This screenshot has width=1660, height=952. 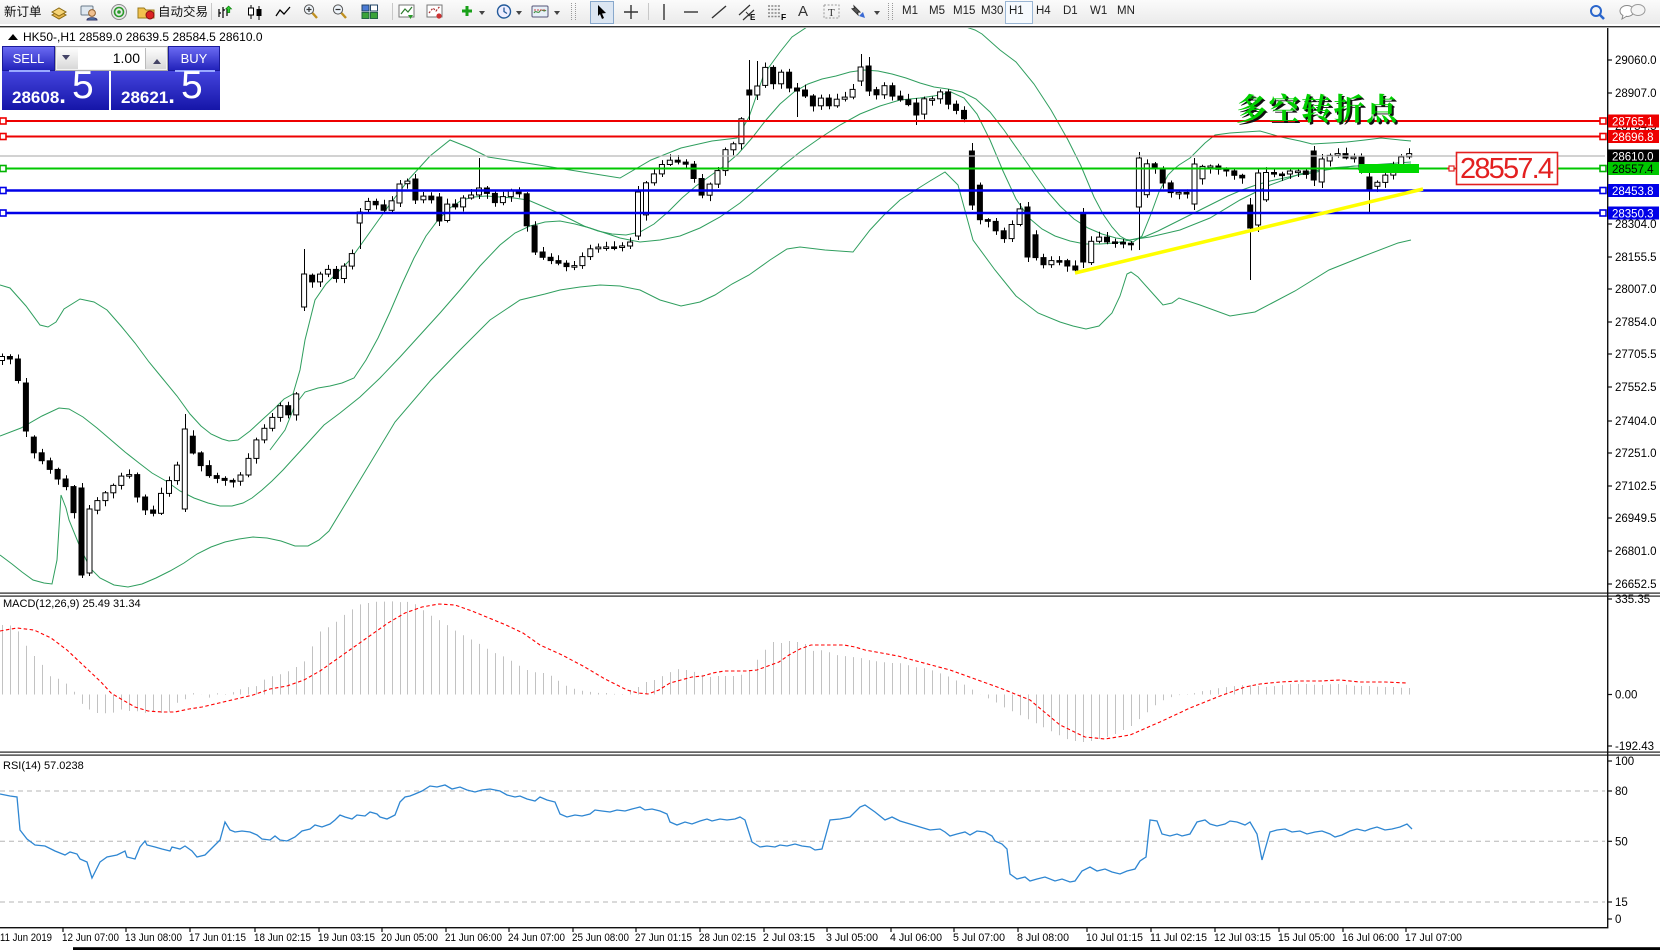 What do you see at coordinates (1636, 323) in the screenshot?
I see `svg-text: 27854.0` at bounding box center [1636, 323].